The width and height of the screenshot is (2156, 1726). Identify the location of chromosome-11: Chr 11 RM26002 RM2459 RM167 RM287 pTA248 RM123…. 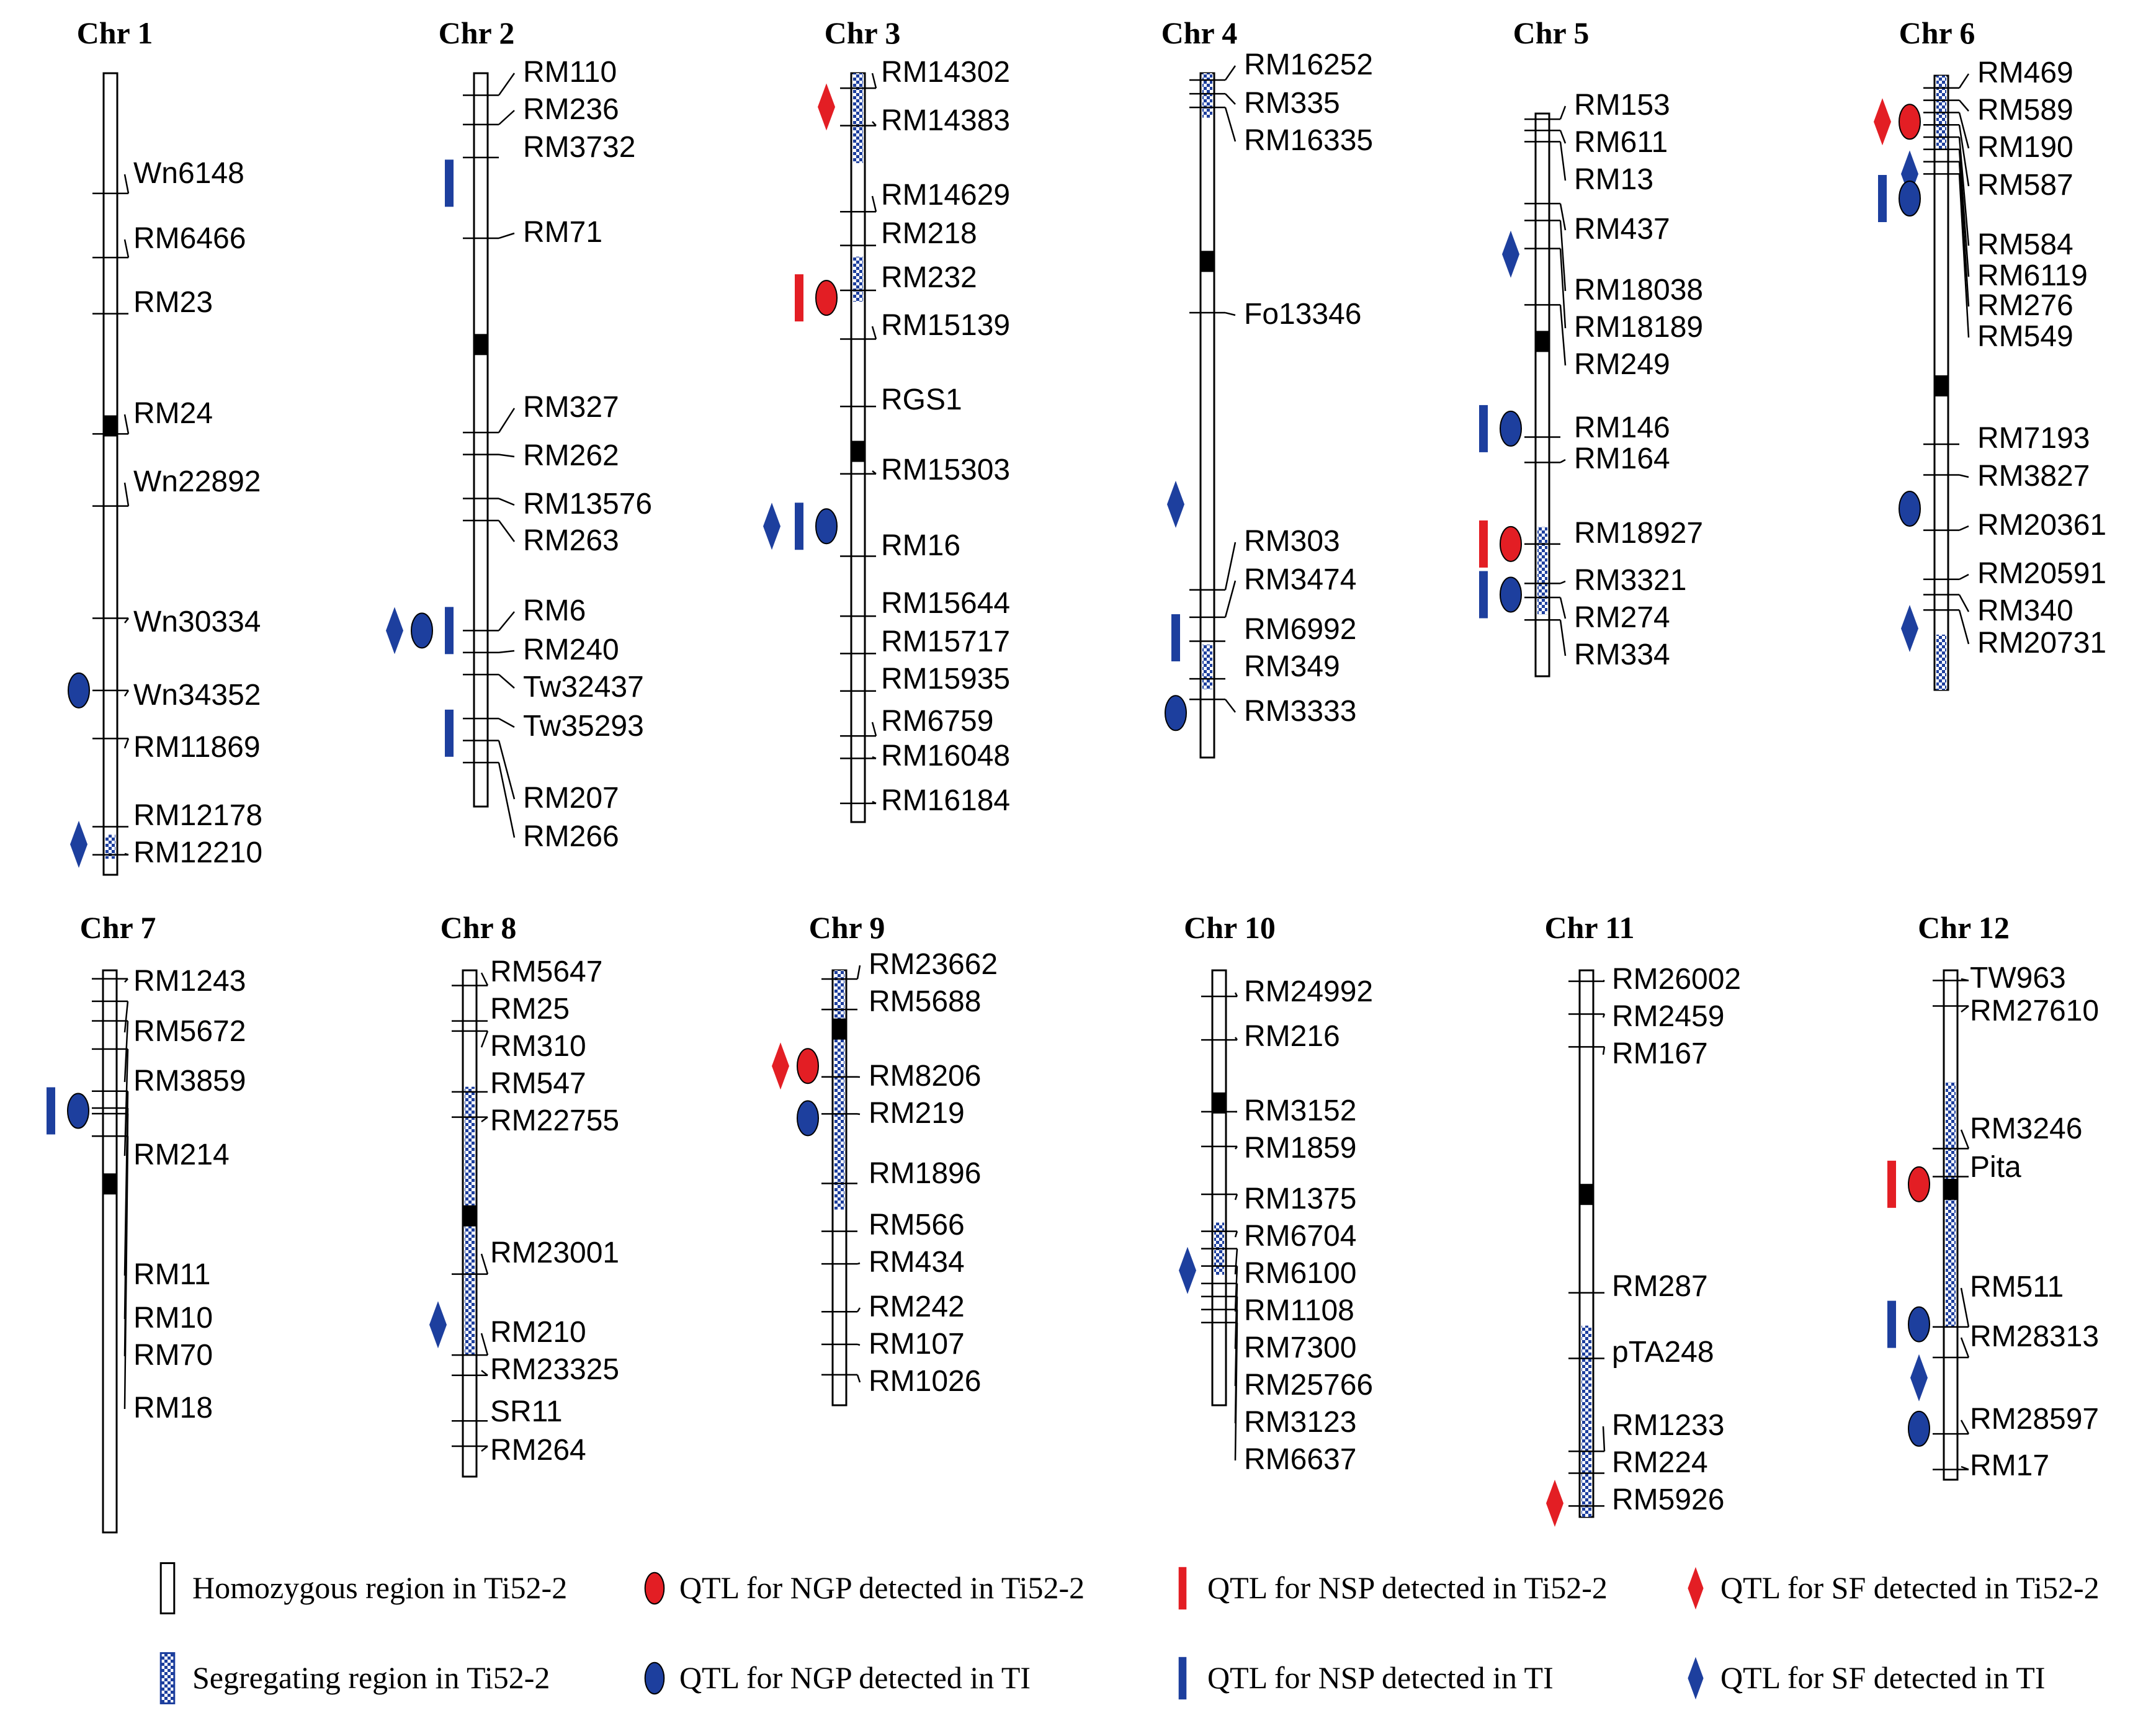
(1643, 1219).